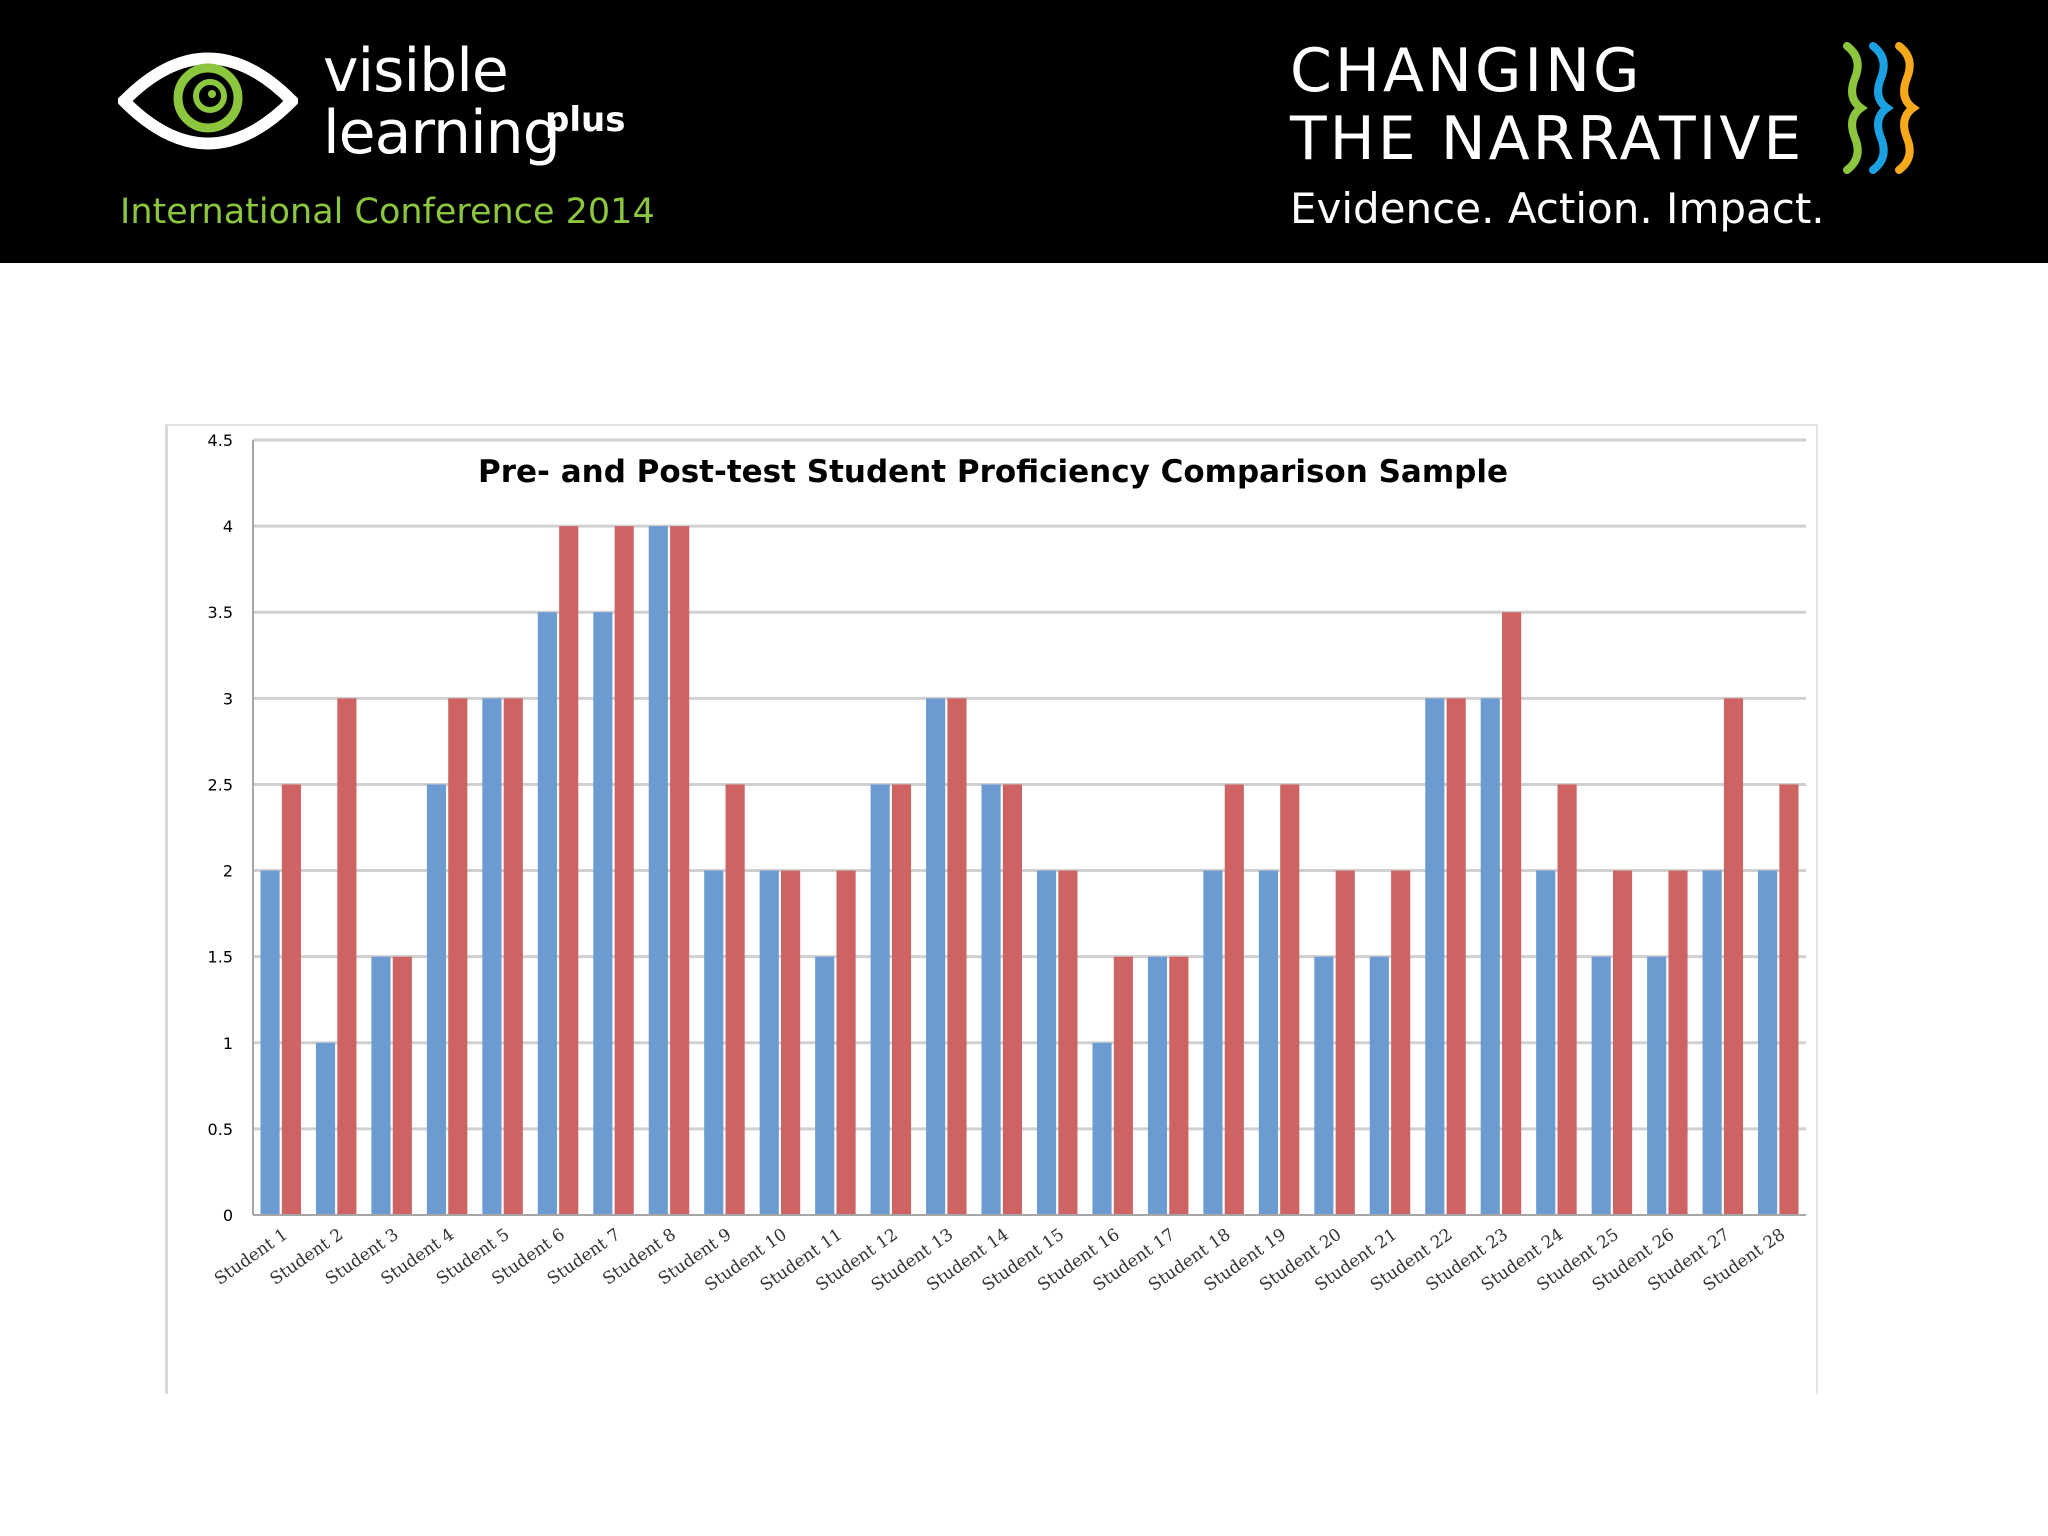 This screenshot has width=2048, height=1536. Describe the element at coordinates (416, 71) in the screenshot. I see `logo-word-visible: visible` at that location.